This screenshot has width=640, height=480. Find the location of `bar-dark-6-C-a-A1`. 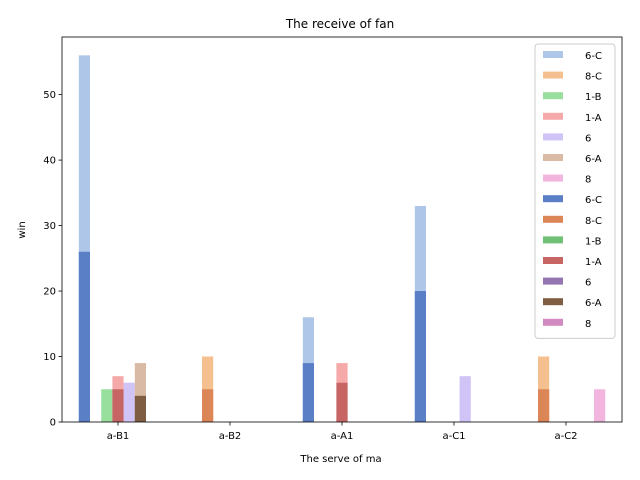

bar-dark-6-C-a-A1 is located at coordinates (308, 392).